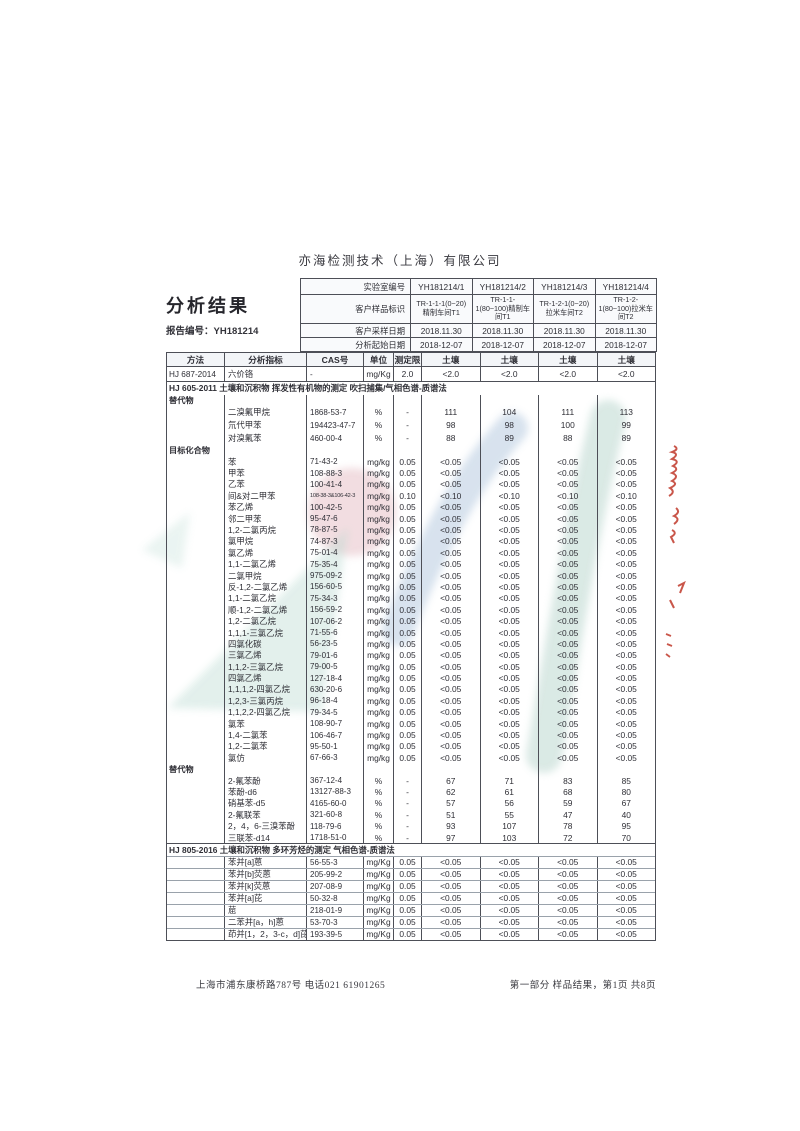 Image resolution: width=800 pixels, height=1131 pixels. I want to click on analyte-cell: 1,1-二氯乙烯, so click(265, 564).